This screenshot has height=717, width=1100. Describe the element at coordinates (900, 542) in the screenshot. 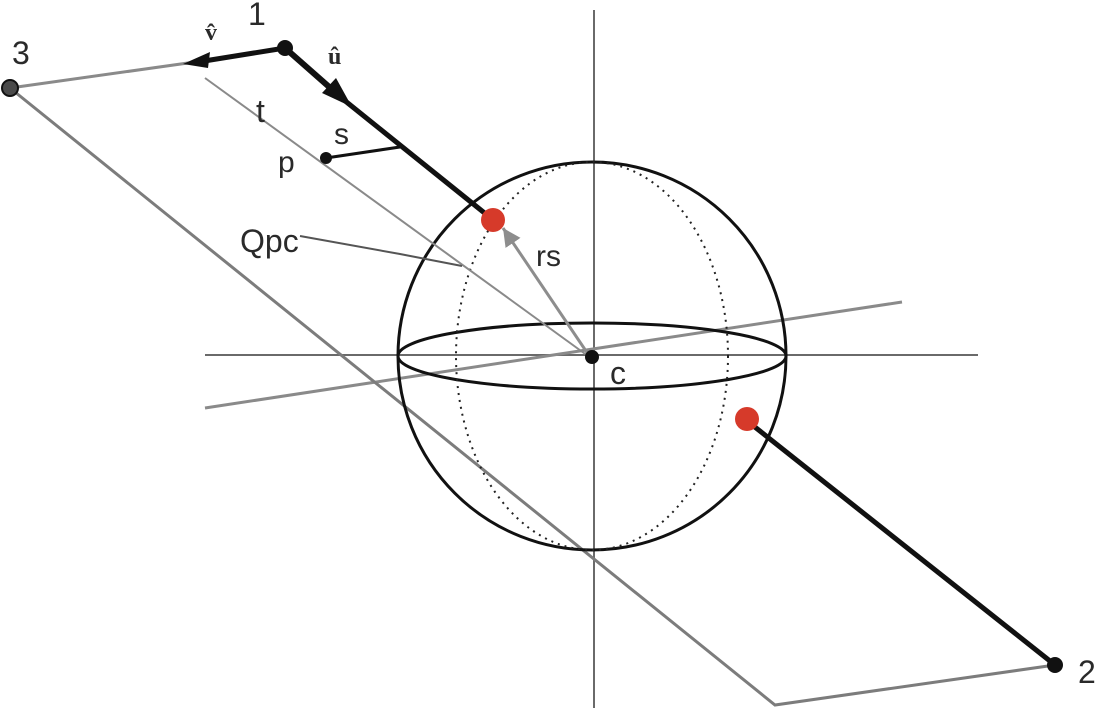

I see `line-segment-exit` at that location.